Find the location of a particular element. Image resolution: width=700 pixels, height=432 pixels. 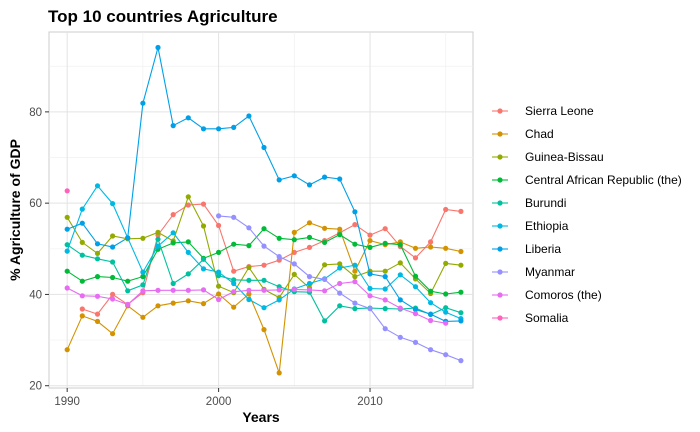

y-tick-label: 80 is located at coordinates (35, 113).